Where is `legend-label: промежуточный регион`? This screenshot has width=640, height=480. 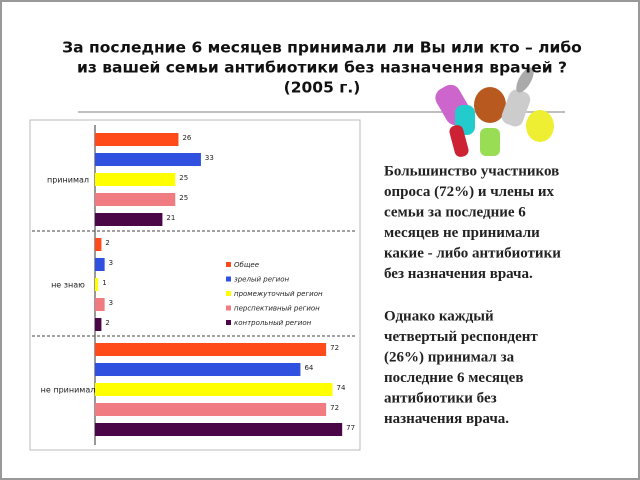
legend-label: промежуточный регион is located at coordinates (278, 294).